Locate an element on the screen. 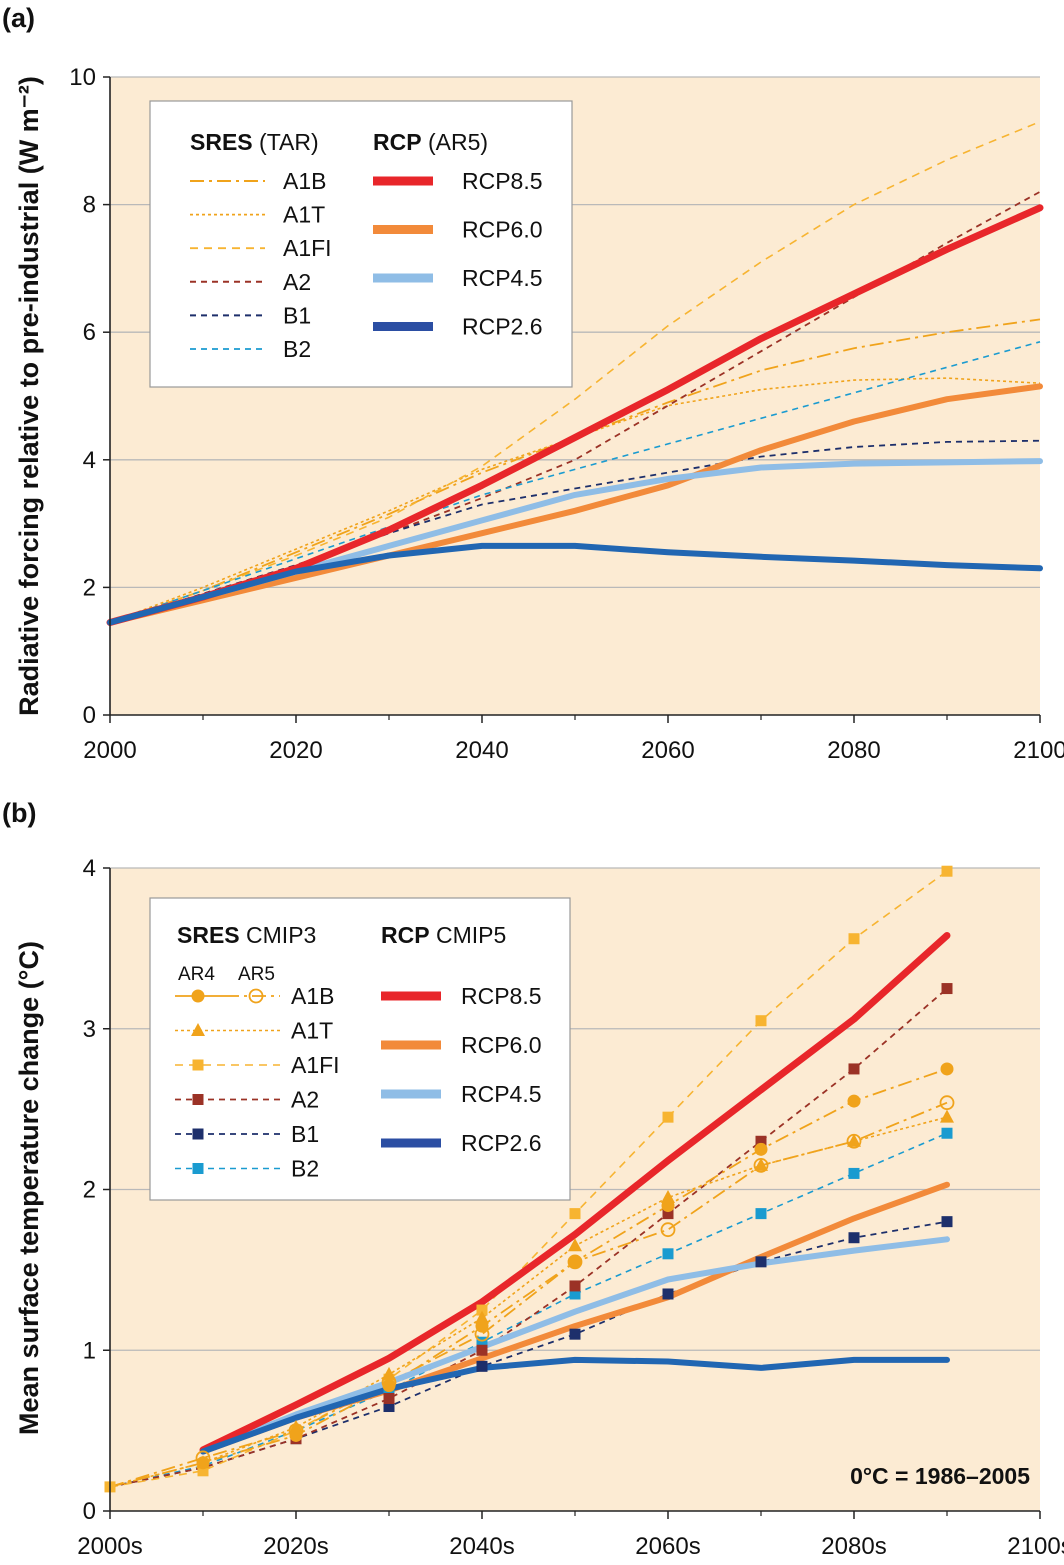 Image resolution: width=1064 pixels, height=1565 pixels. panel-b-baseline-note: 0°C = 1986–2005 is located at coordinates (940, 1476).